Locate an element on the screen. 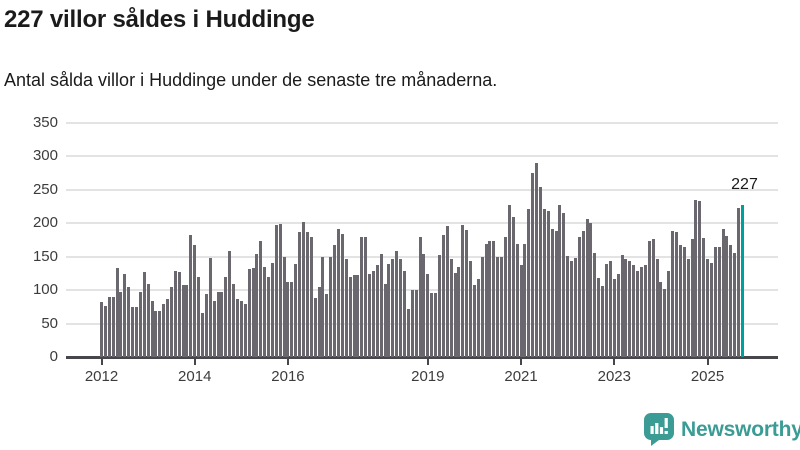 The height and width of the screenshot is (450, 800). y-axis-label: 50 is located at coordinates (49, 323).